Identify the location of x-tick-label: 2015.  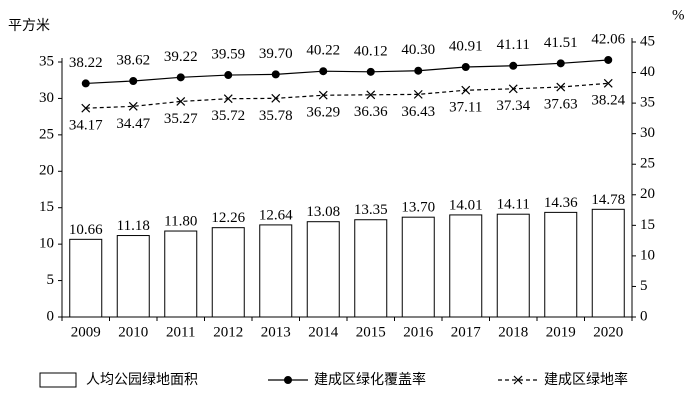
(371, 332).